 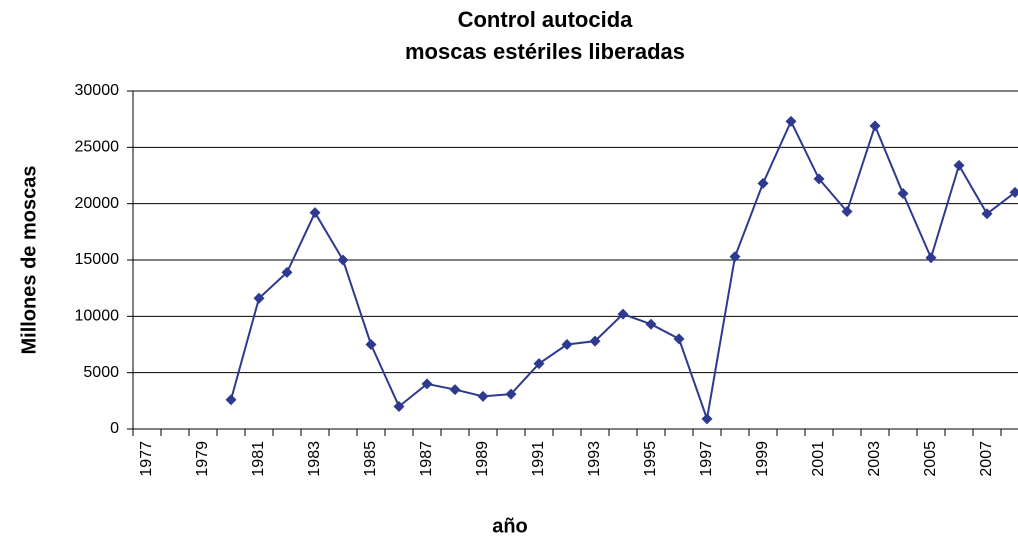 I want to click on x-tick-label: 2003, so click(x=874, y=459).